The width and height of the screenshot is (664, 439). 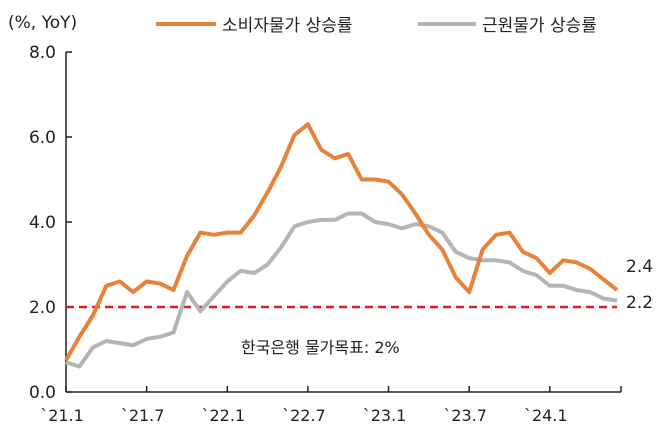 What do you see at coordinates (320, 347) in the screenshot?
I see `target-annotation: 한국은행 물가목표: 2%` at bounding box center [320, 347].